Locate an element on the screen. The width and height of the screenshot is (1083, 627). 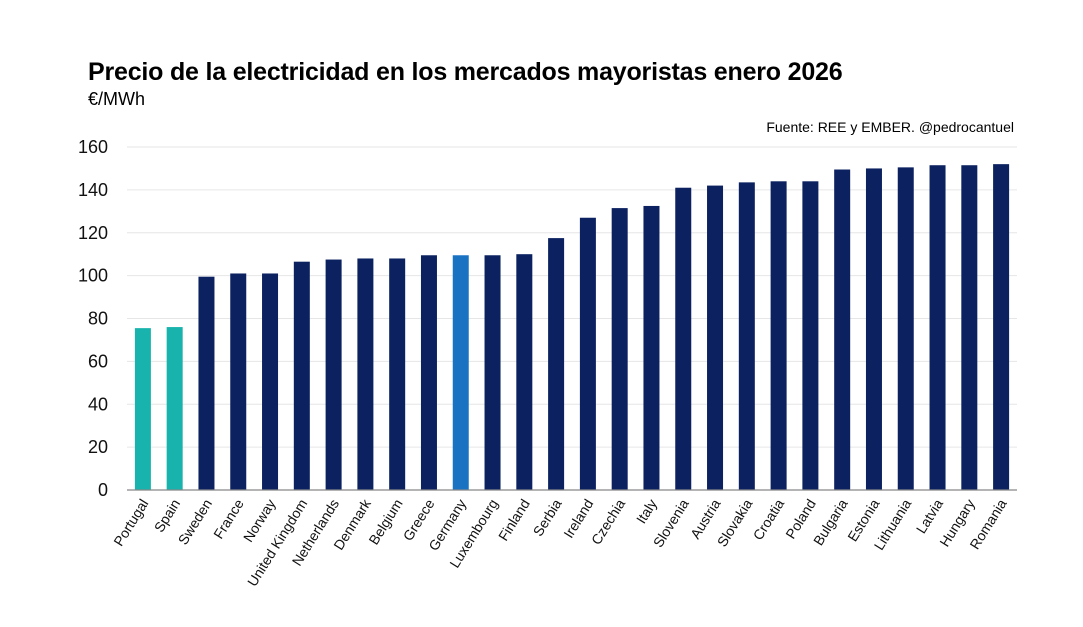
x-tick-label: Spain is located at coordinates (167, 515).